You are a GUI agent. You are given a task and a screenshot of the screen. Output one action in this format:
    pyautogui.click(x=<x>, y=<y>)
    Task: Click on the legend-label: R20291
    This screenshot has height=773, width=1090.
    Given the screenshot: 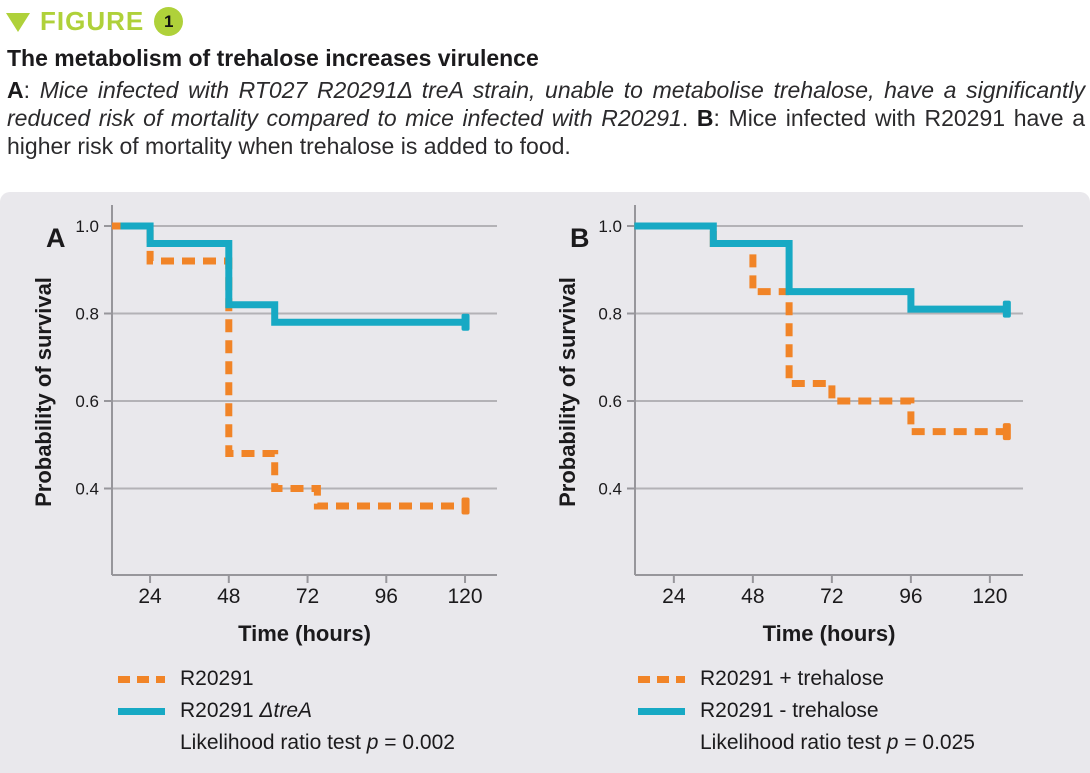 What is the action you would take?
    pyautogui.click(x=217, y=678)
    